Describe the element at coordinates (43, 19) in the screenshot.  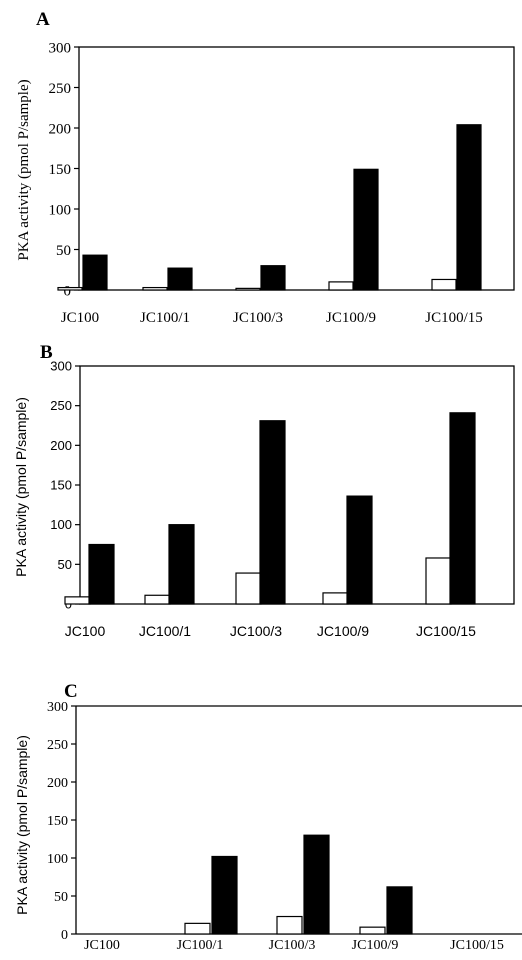
I see `panel-label: A` at that location.